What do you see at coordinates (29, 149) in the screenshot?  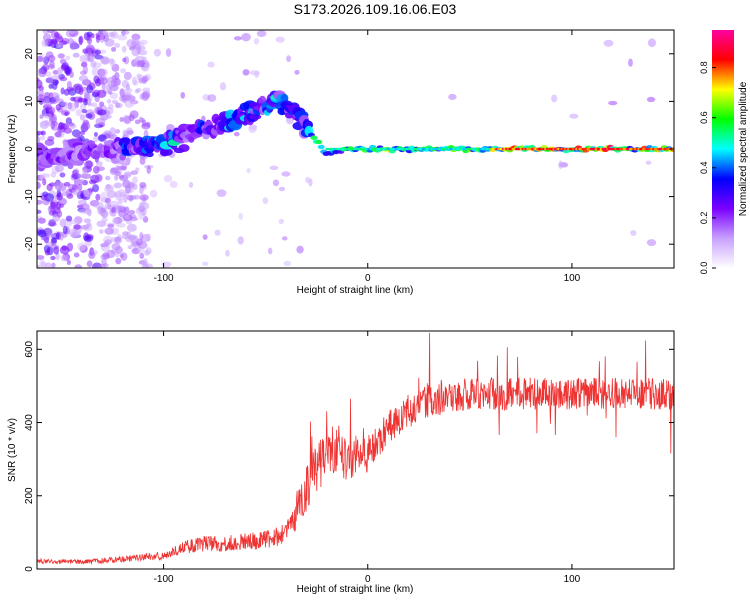 I see `spectrogram-ytick-label: 0` at bounding box center [29, 149].